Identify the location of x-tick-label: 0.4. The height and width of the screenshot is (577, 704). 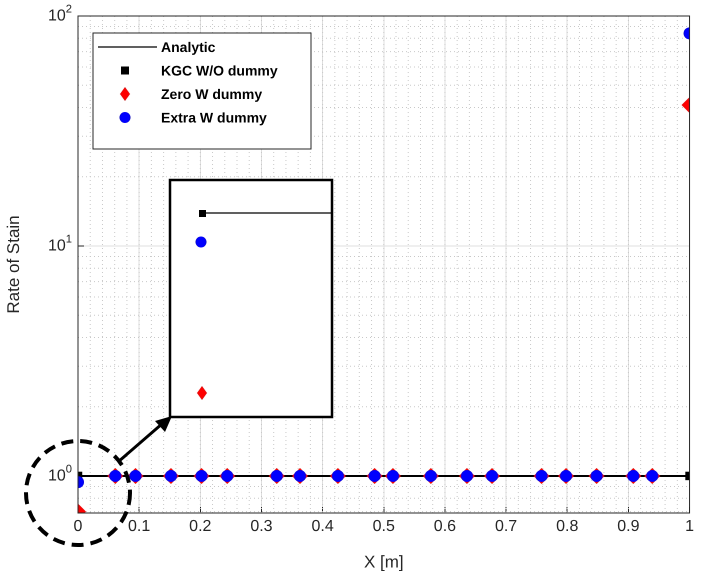
(322, 527).